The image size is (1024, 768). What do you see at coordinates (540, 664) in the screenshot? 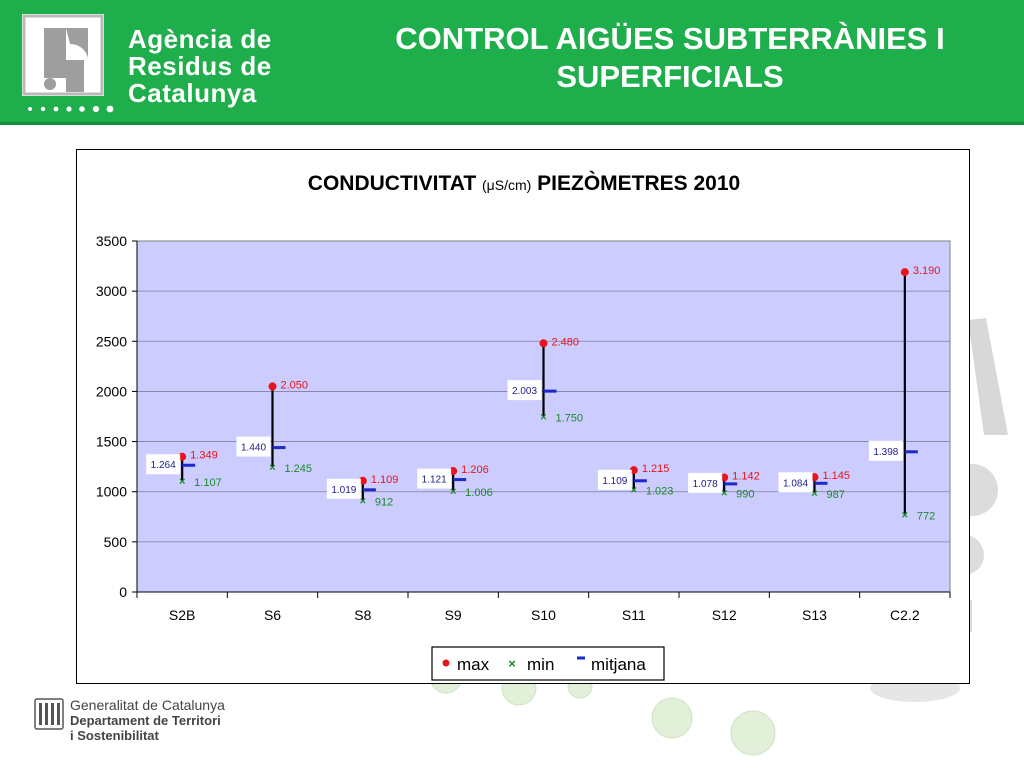
I see `legend-min-label: min` at bounding box center [540, 664].